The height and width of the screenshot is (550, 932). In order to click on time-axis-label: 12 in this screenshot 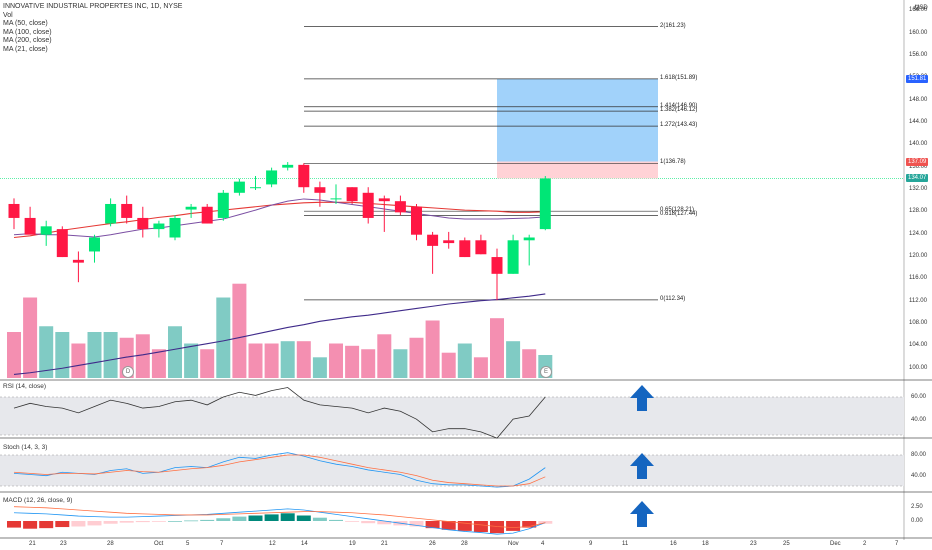, I will do `click(272, 544)`.